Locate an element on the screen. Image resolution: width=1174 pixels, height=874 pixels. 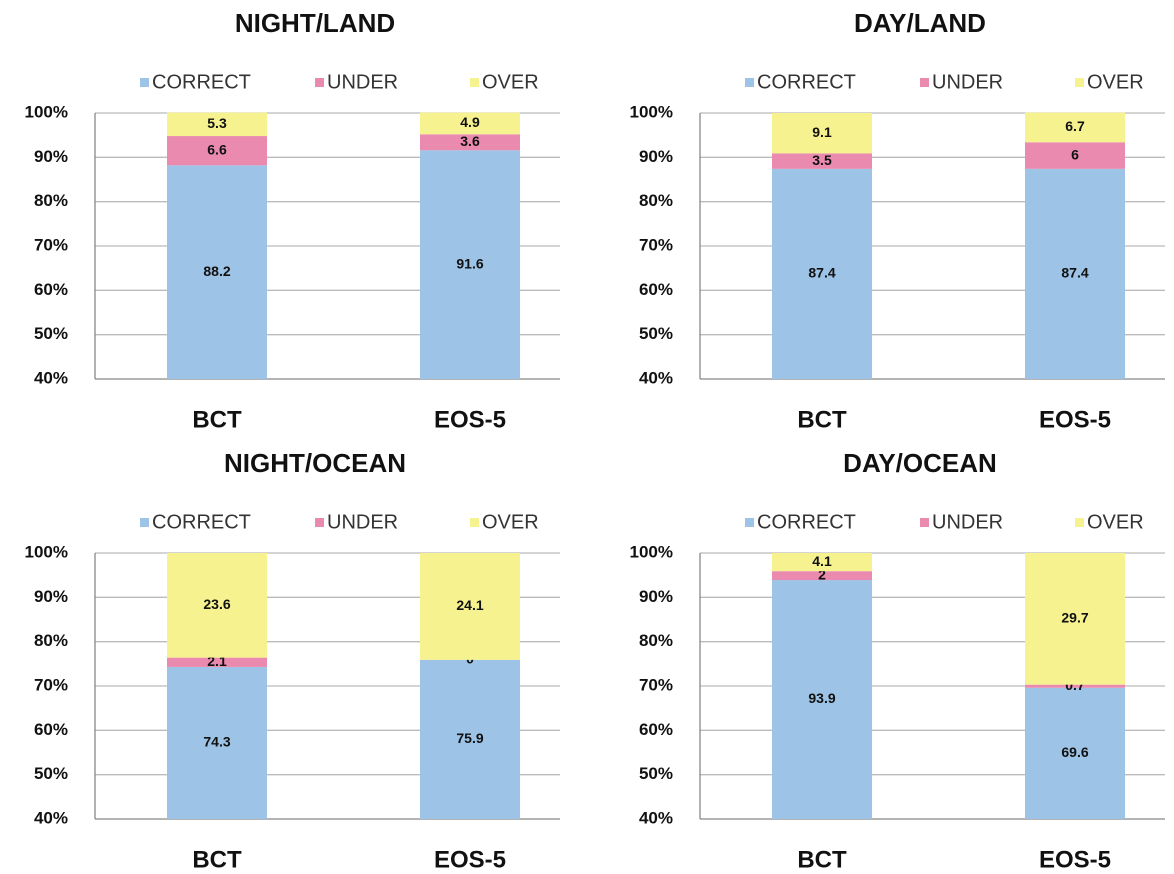
chart-title: DAY/OCEAN is located at coordinates (920, 463).